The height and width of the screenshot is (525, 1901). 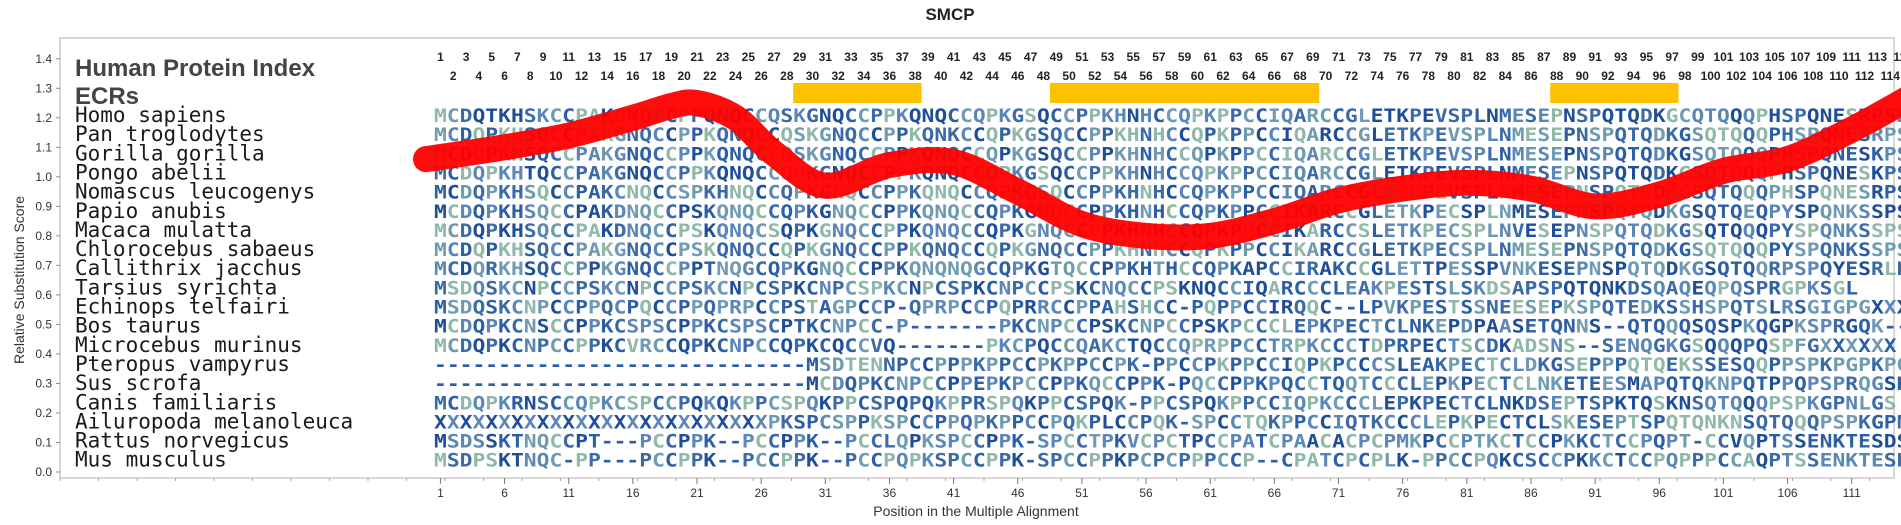 I want to click on human-index-number: 109, so click(x=1826, y=57).